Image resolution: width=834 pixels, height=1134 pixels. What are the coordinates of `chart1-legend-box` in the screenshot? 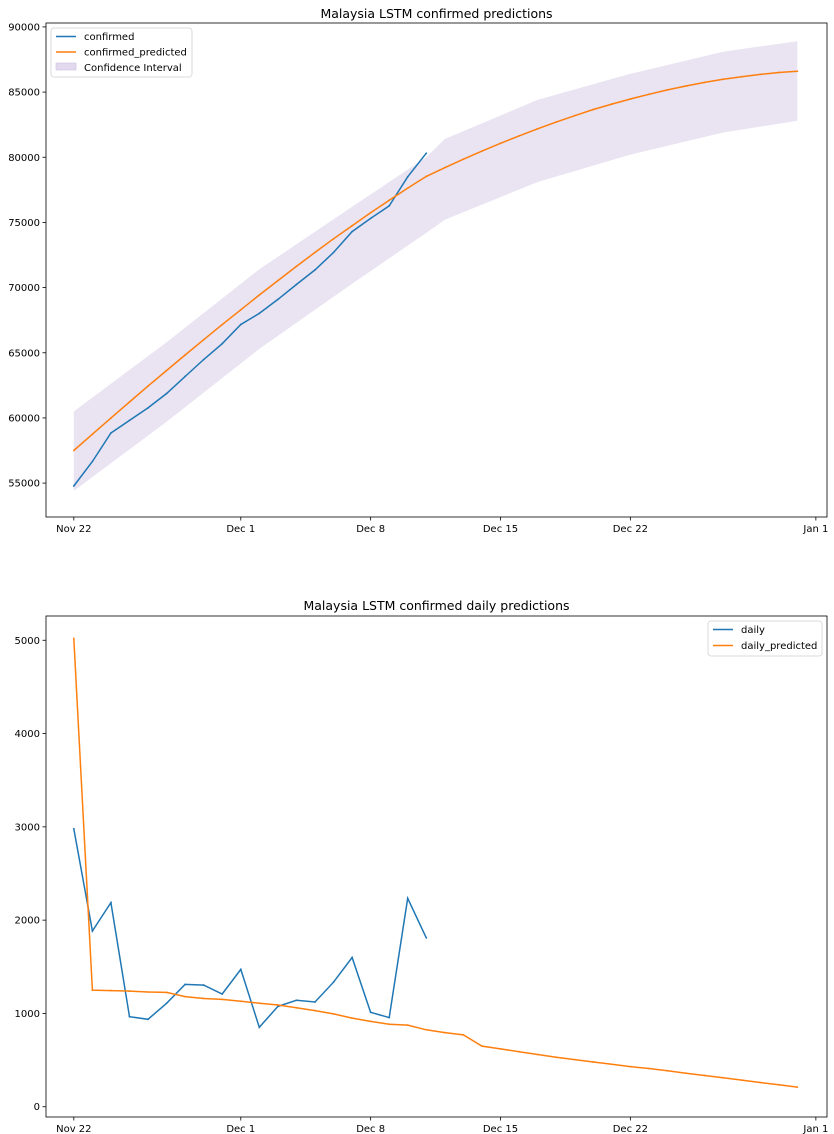 It's located at (121, 52).